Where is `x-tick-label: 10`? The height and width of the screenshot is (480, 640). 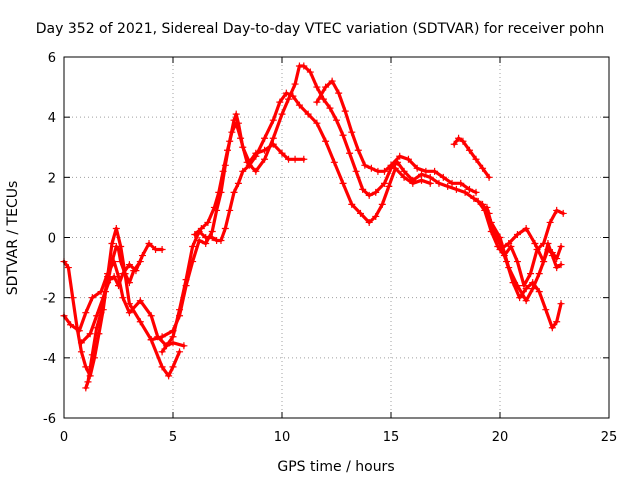
x-tick-label: 10 is located at coordinates (282, 437).